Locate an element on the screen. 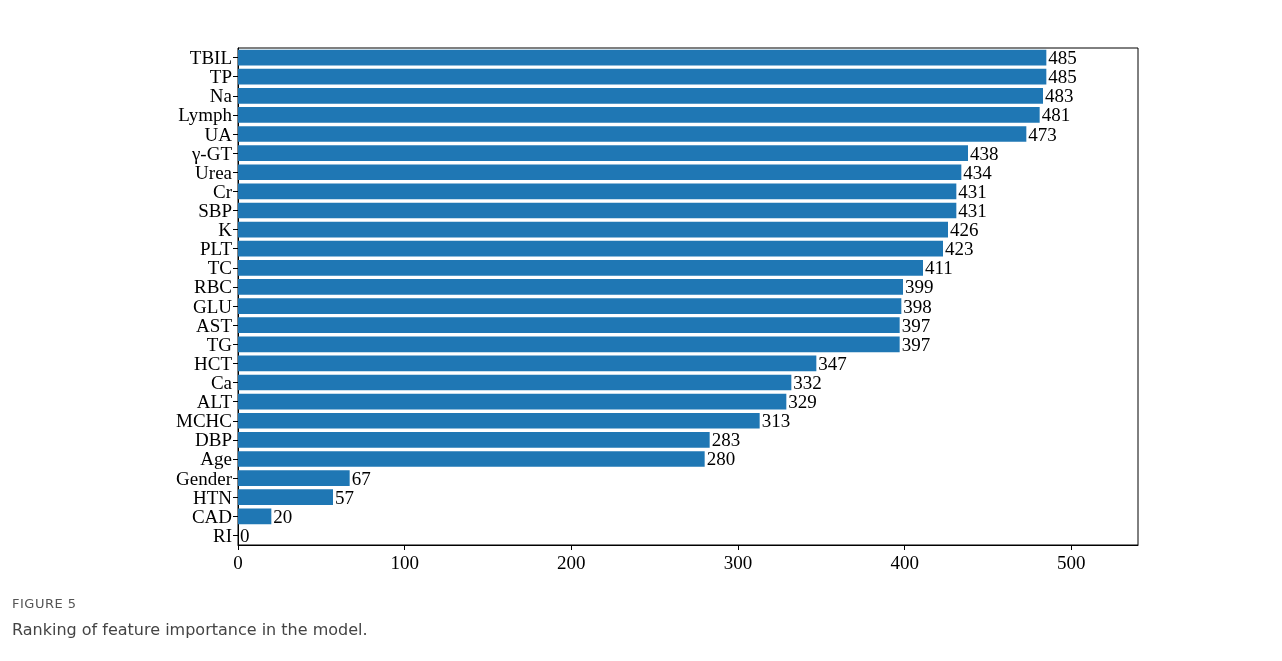 The image size is (1282, 661). data-label: 332 is located at coordinates (807, 383).